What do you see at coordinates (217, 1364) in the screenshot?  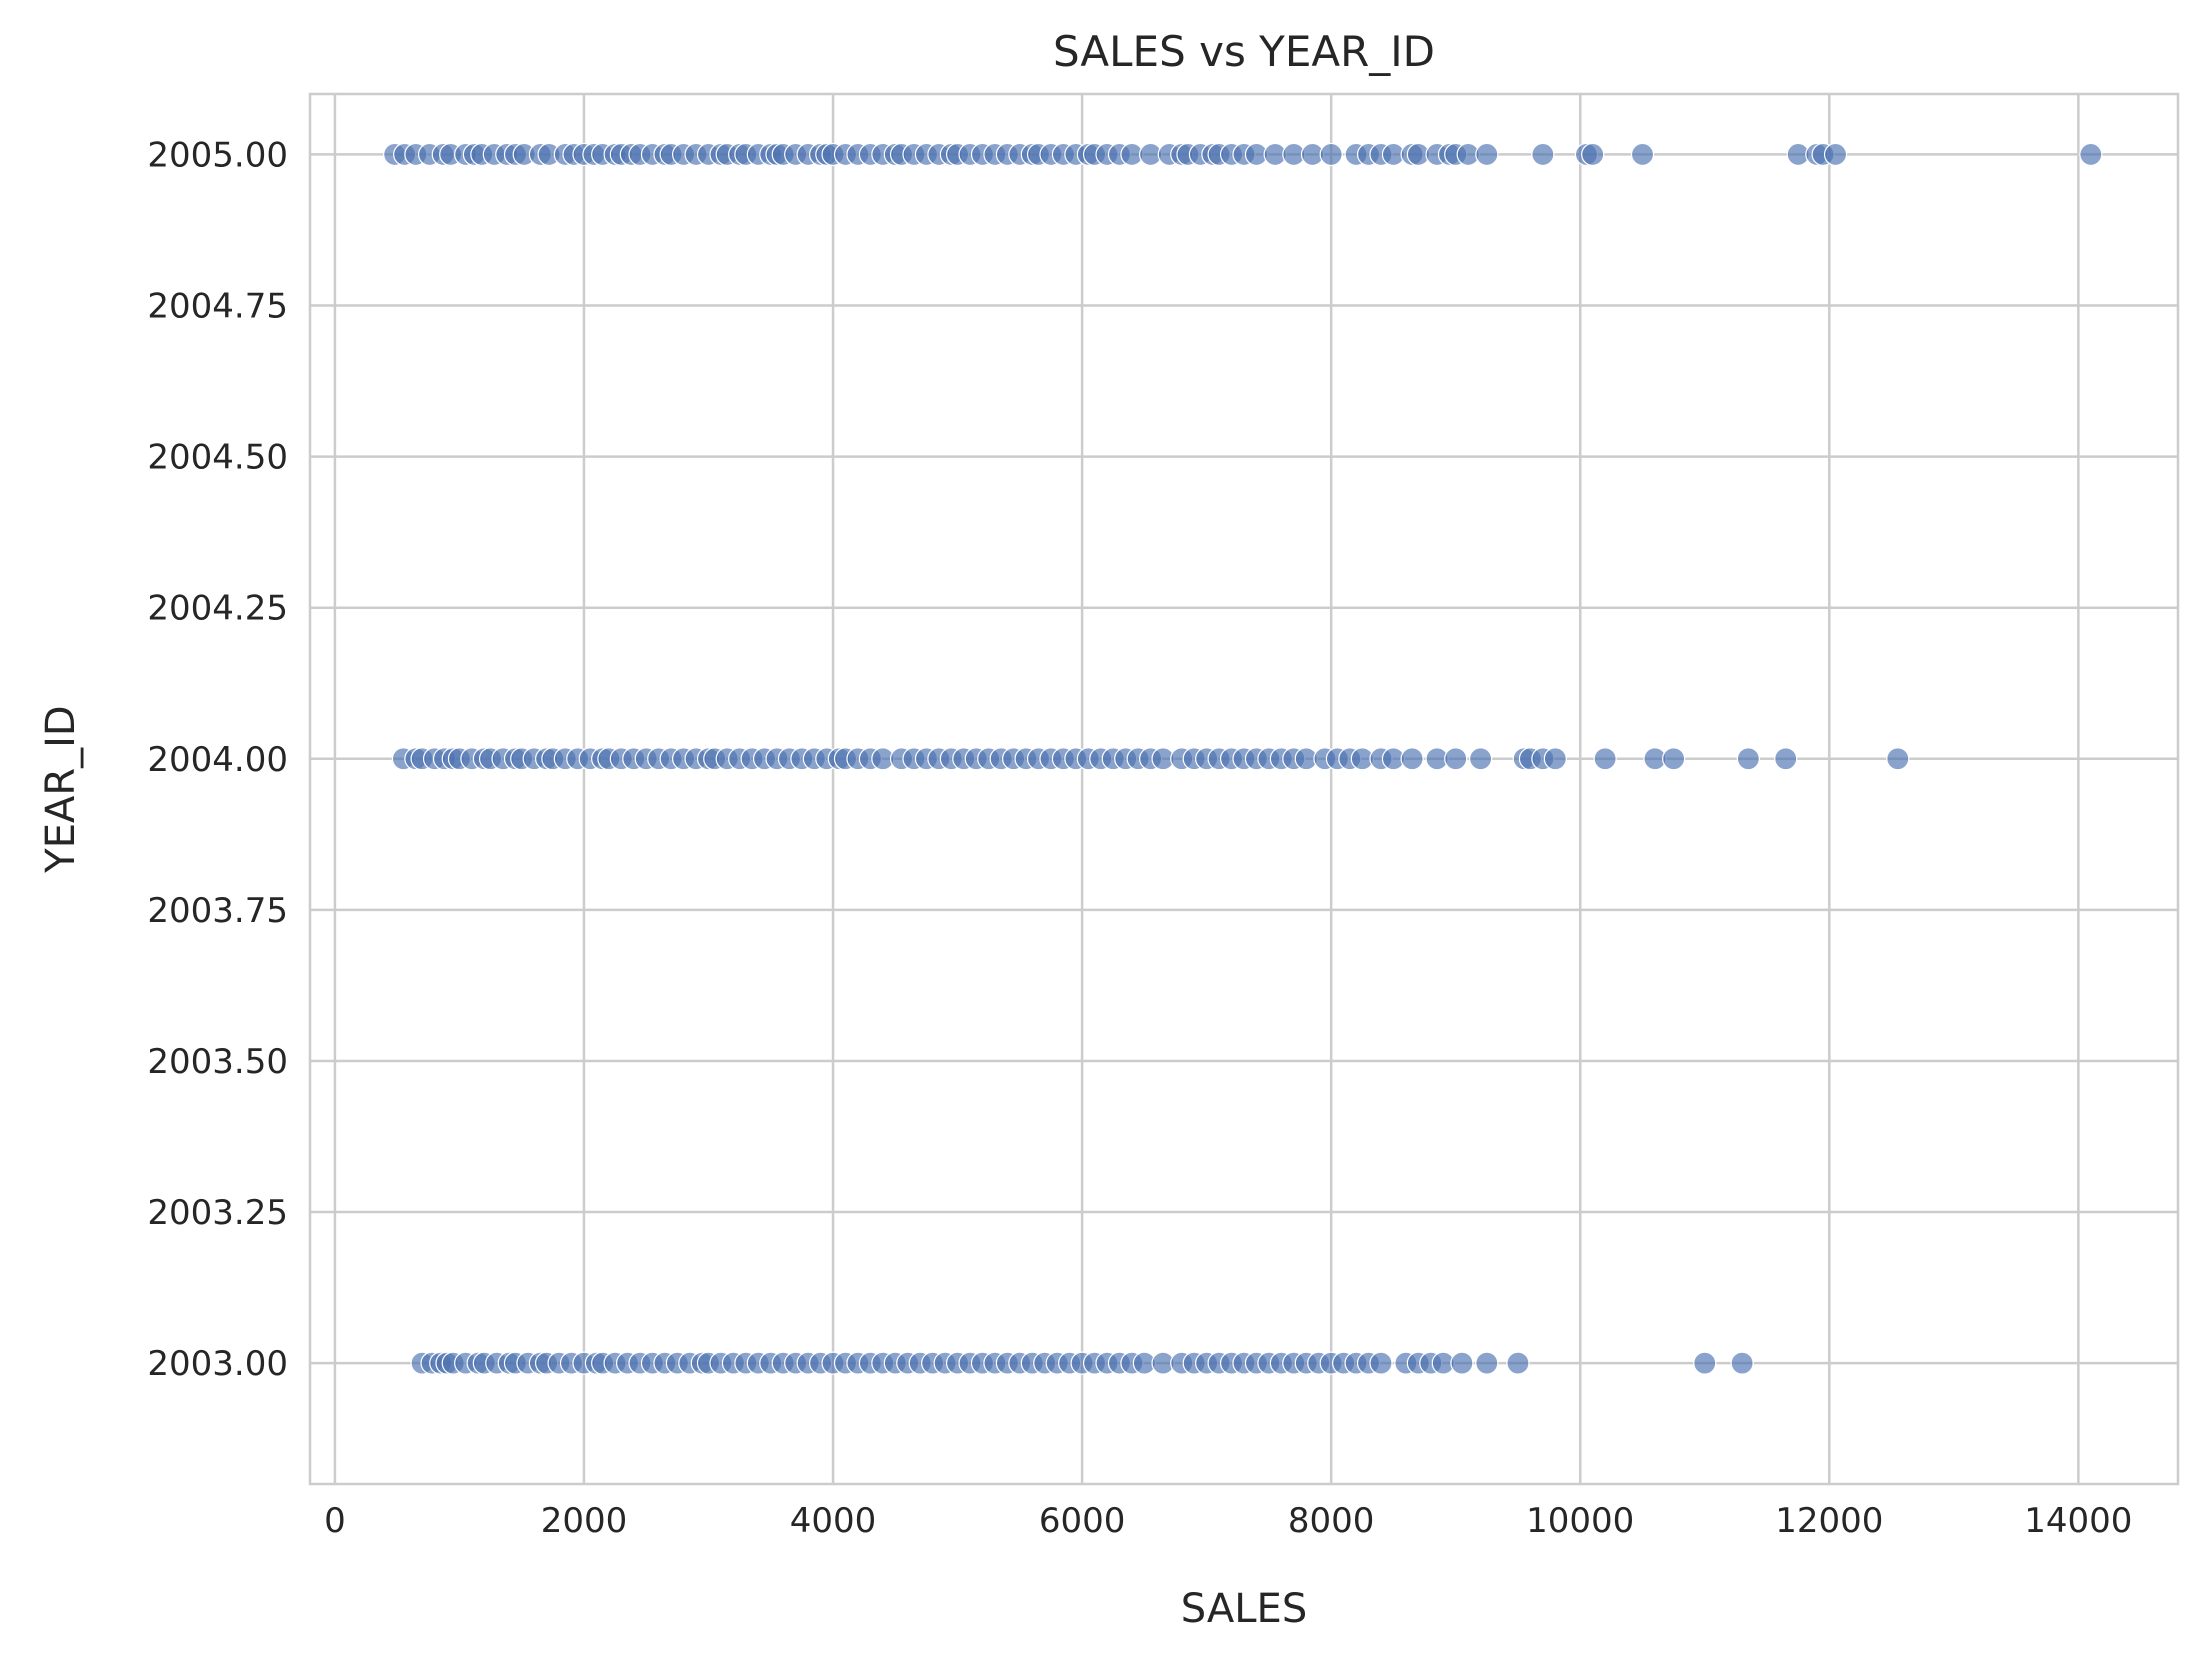 I see `y-tick-label: 2003.00` at bounding box center [217, 1364].